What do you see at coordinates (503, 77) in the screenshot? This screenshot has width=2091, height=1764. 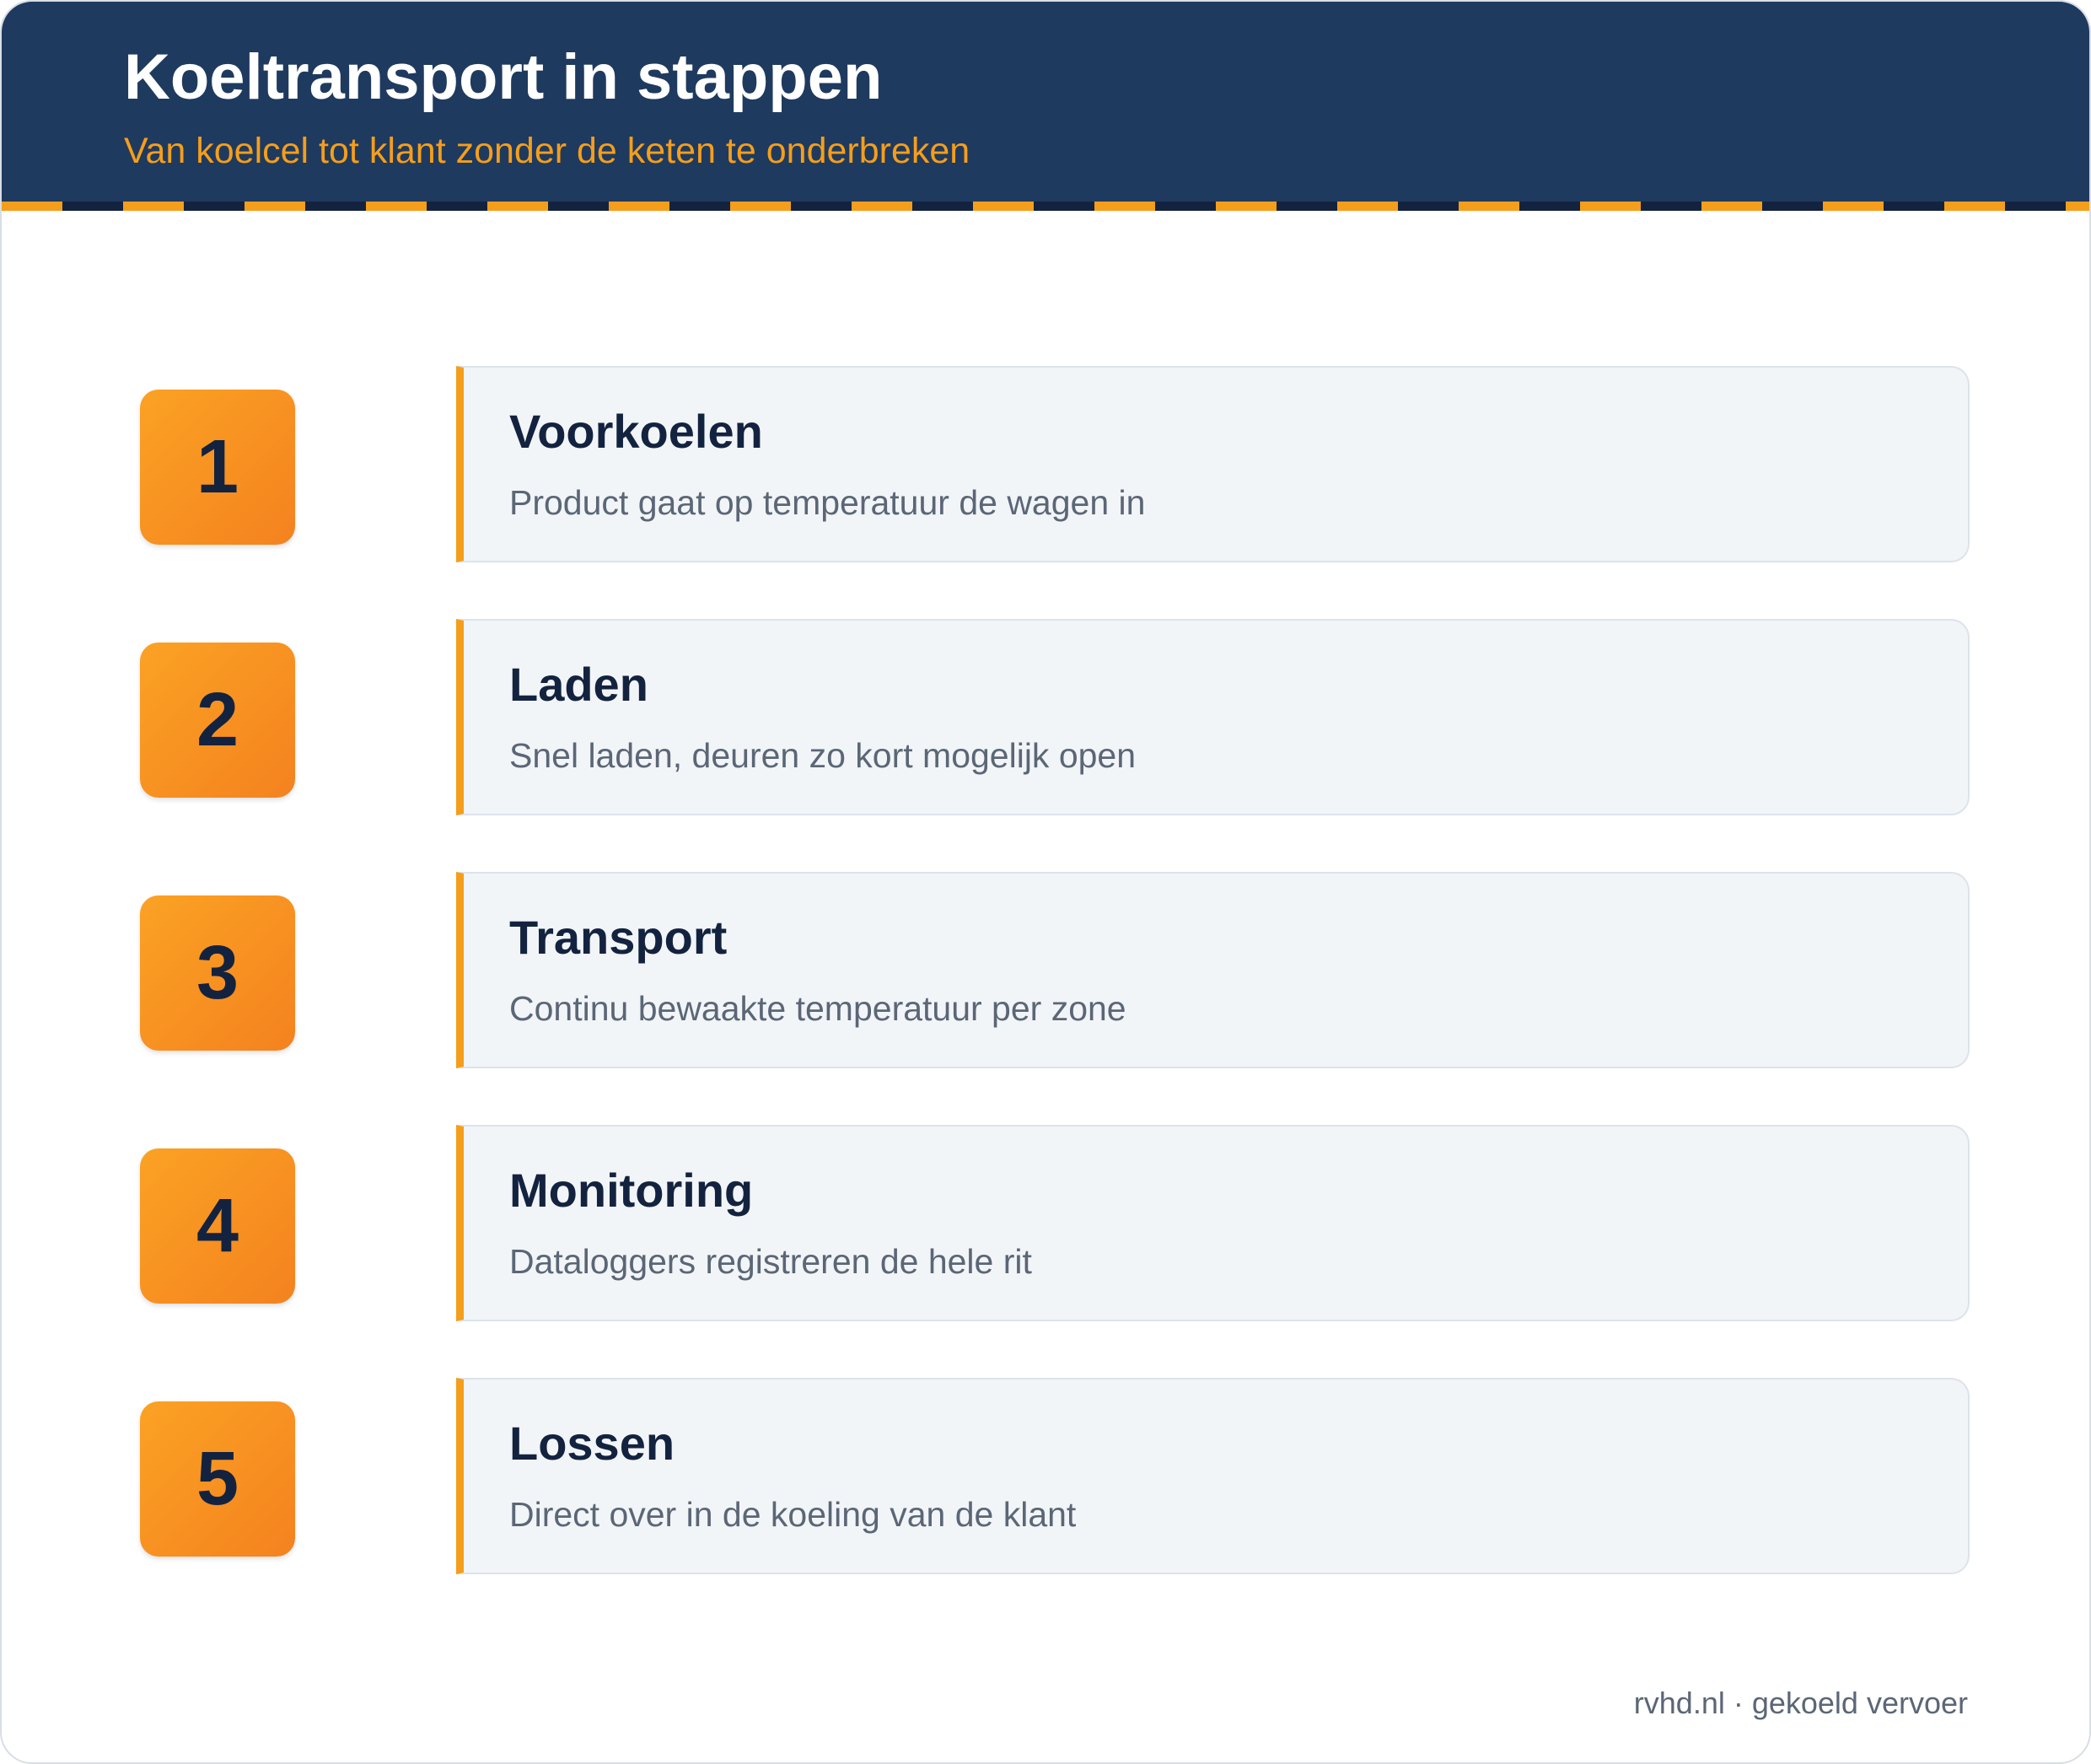 I see `title: Koeltransport in stappen` at bounding box center [503, 77].